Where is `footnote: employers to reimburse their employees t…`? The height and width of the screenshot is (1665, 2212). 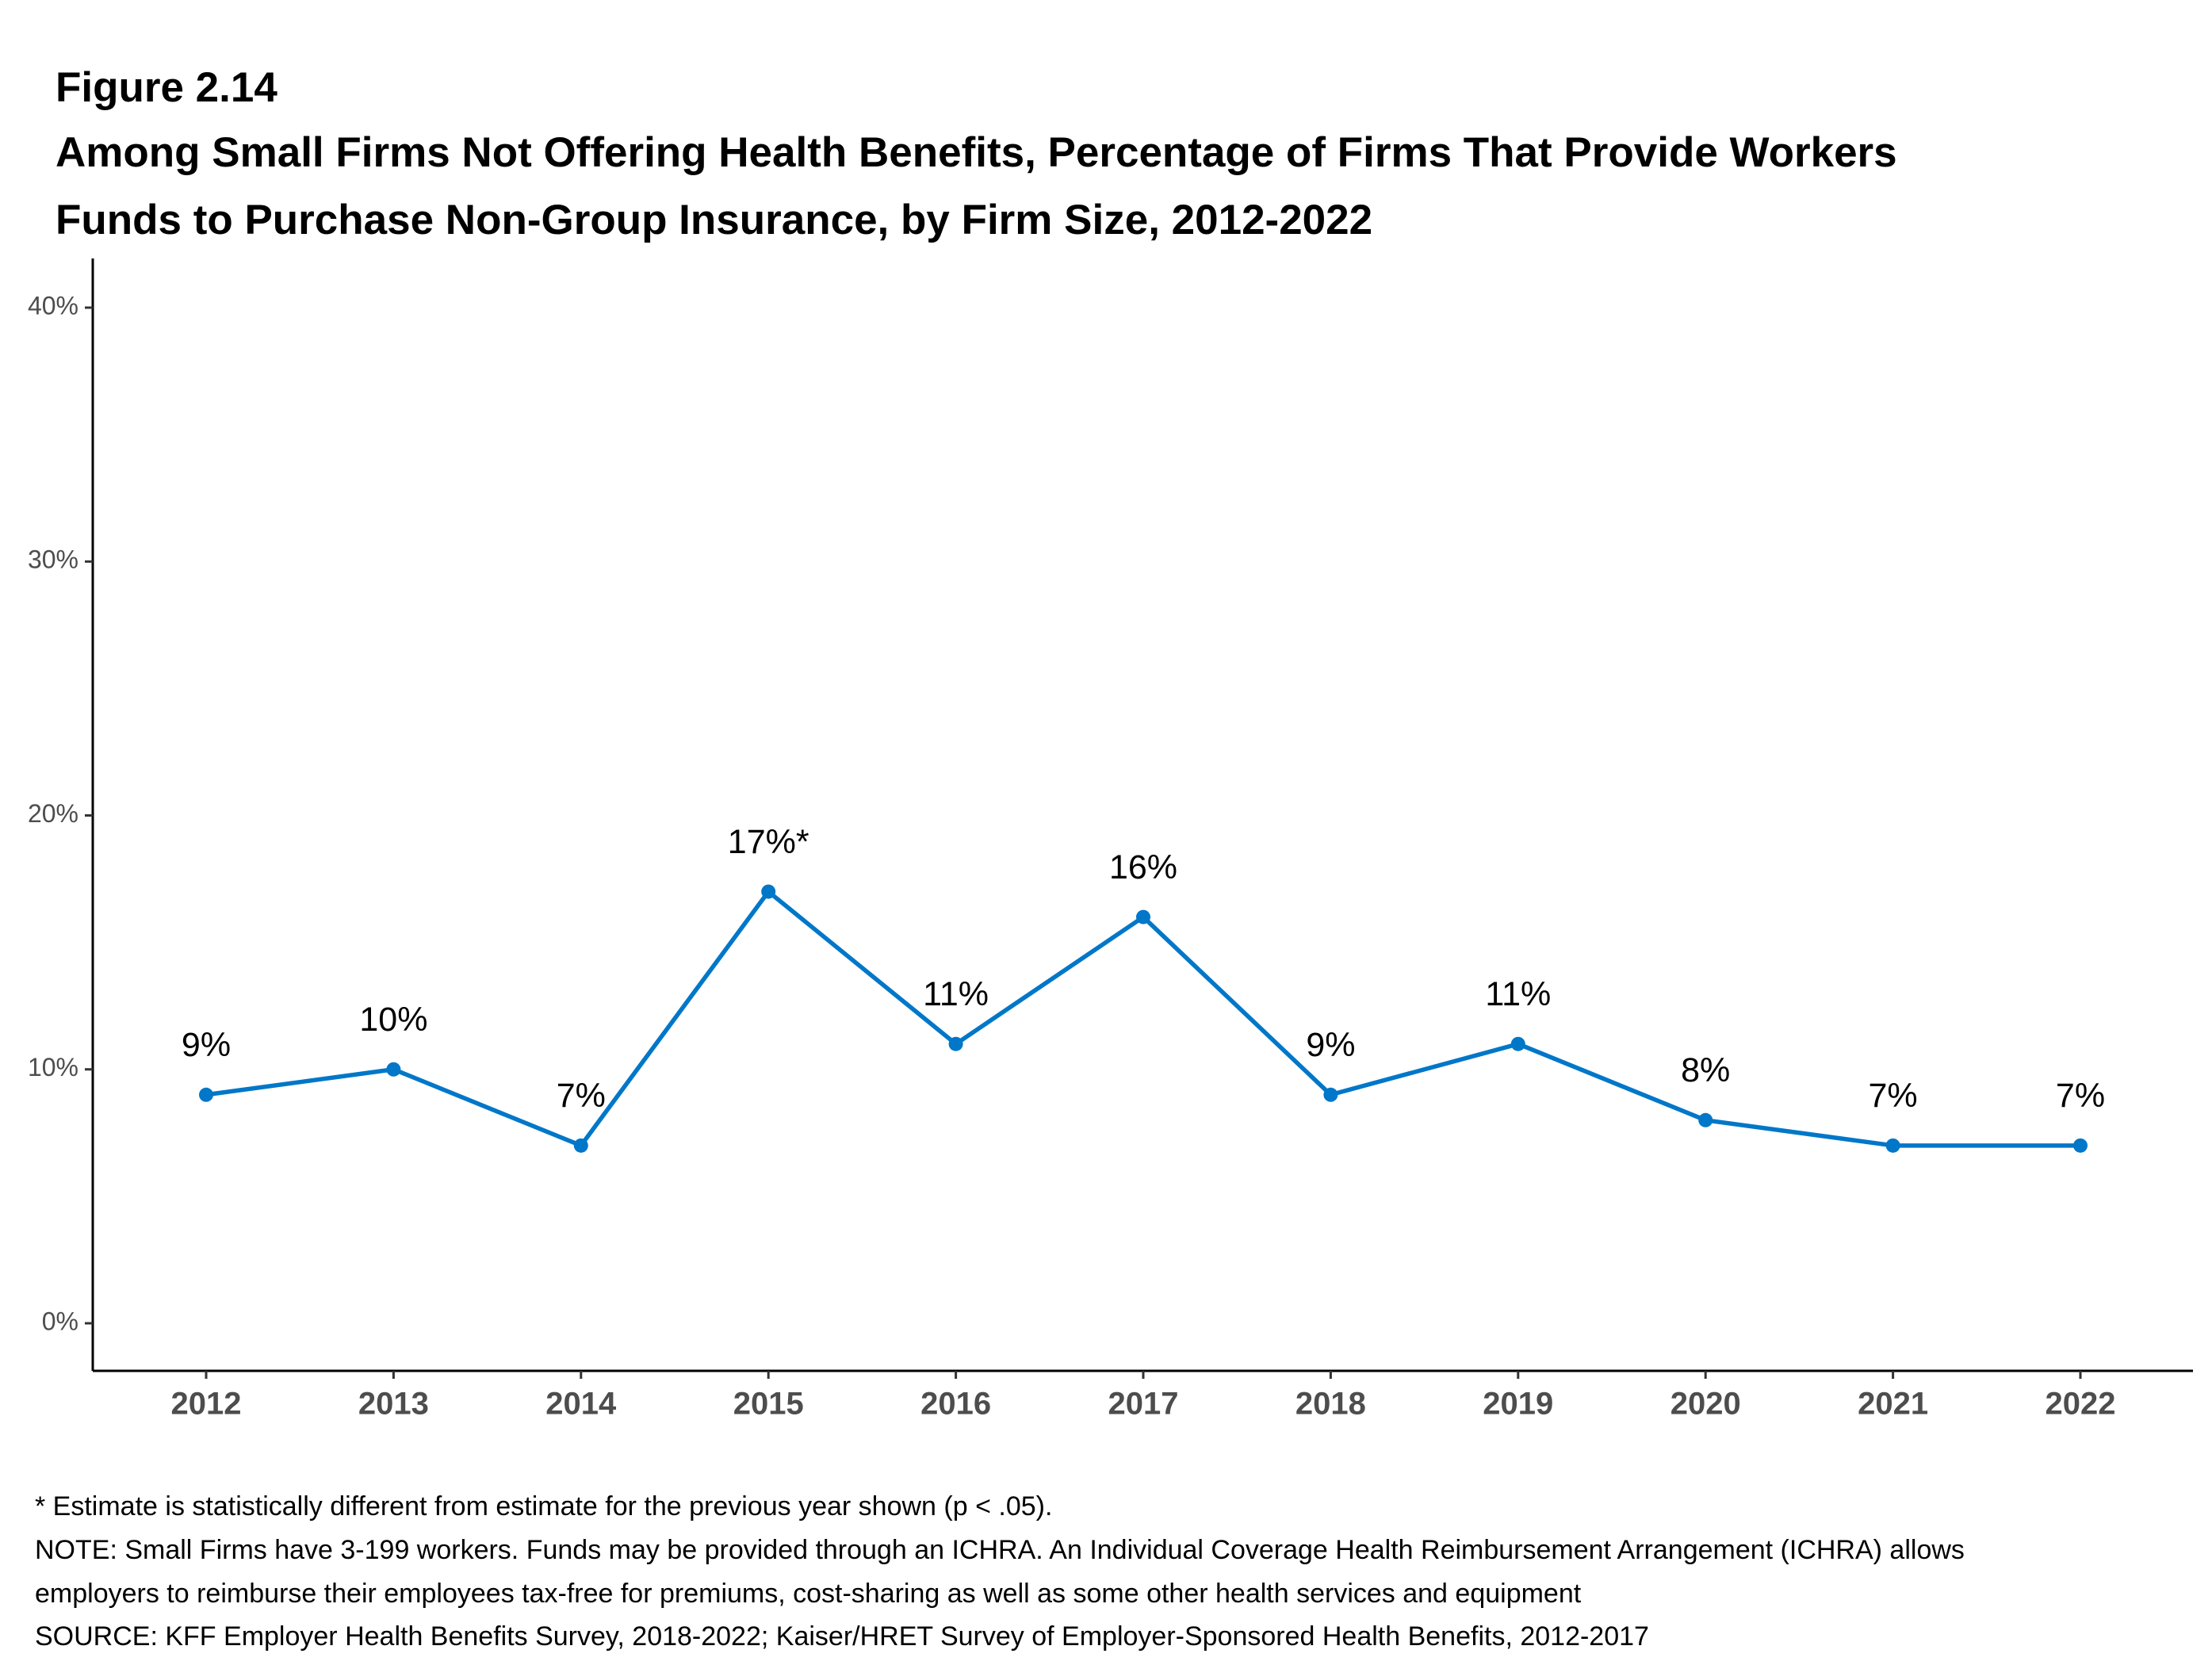 footnote: employers to reimburse their employees t… is located at coordinates (808, 1594).